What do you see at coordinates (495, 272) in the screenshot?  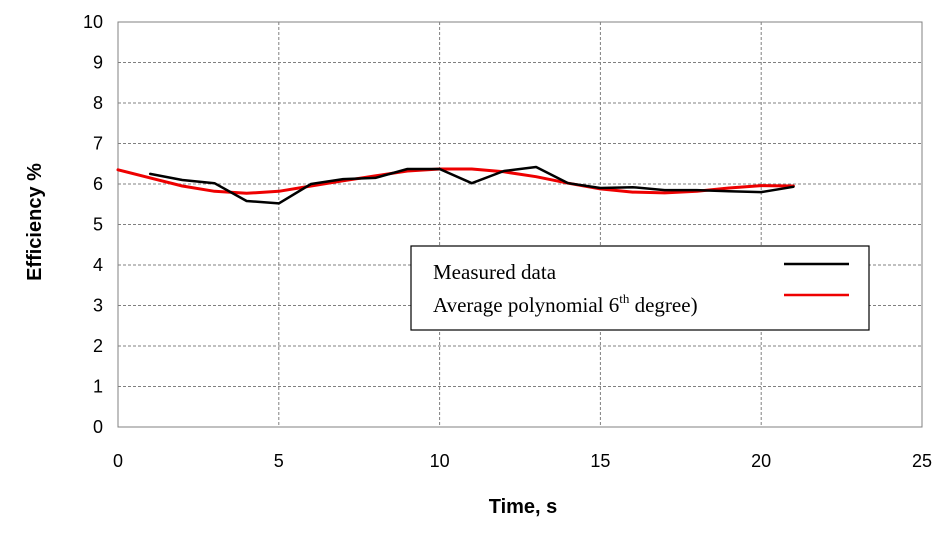 I see `legend-label-measured: Measured data` at bounding box center [495, 272].